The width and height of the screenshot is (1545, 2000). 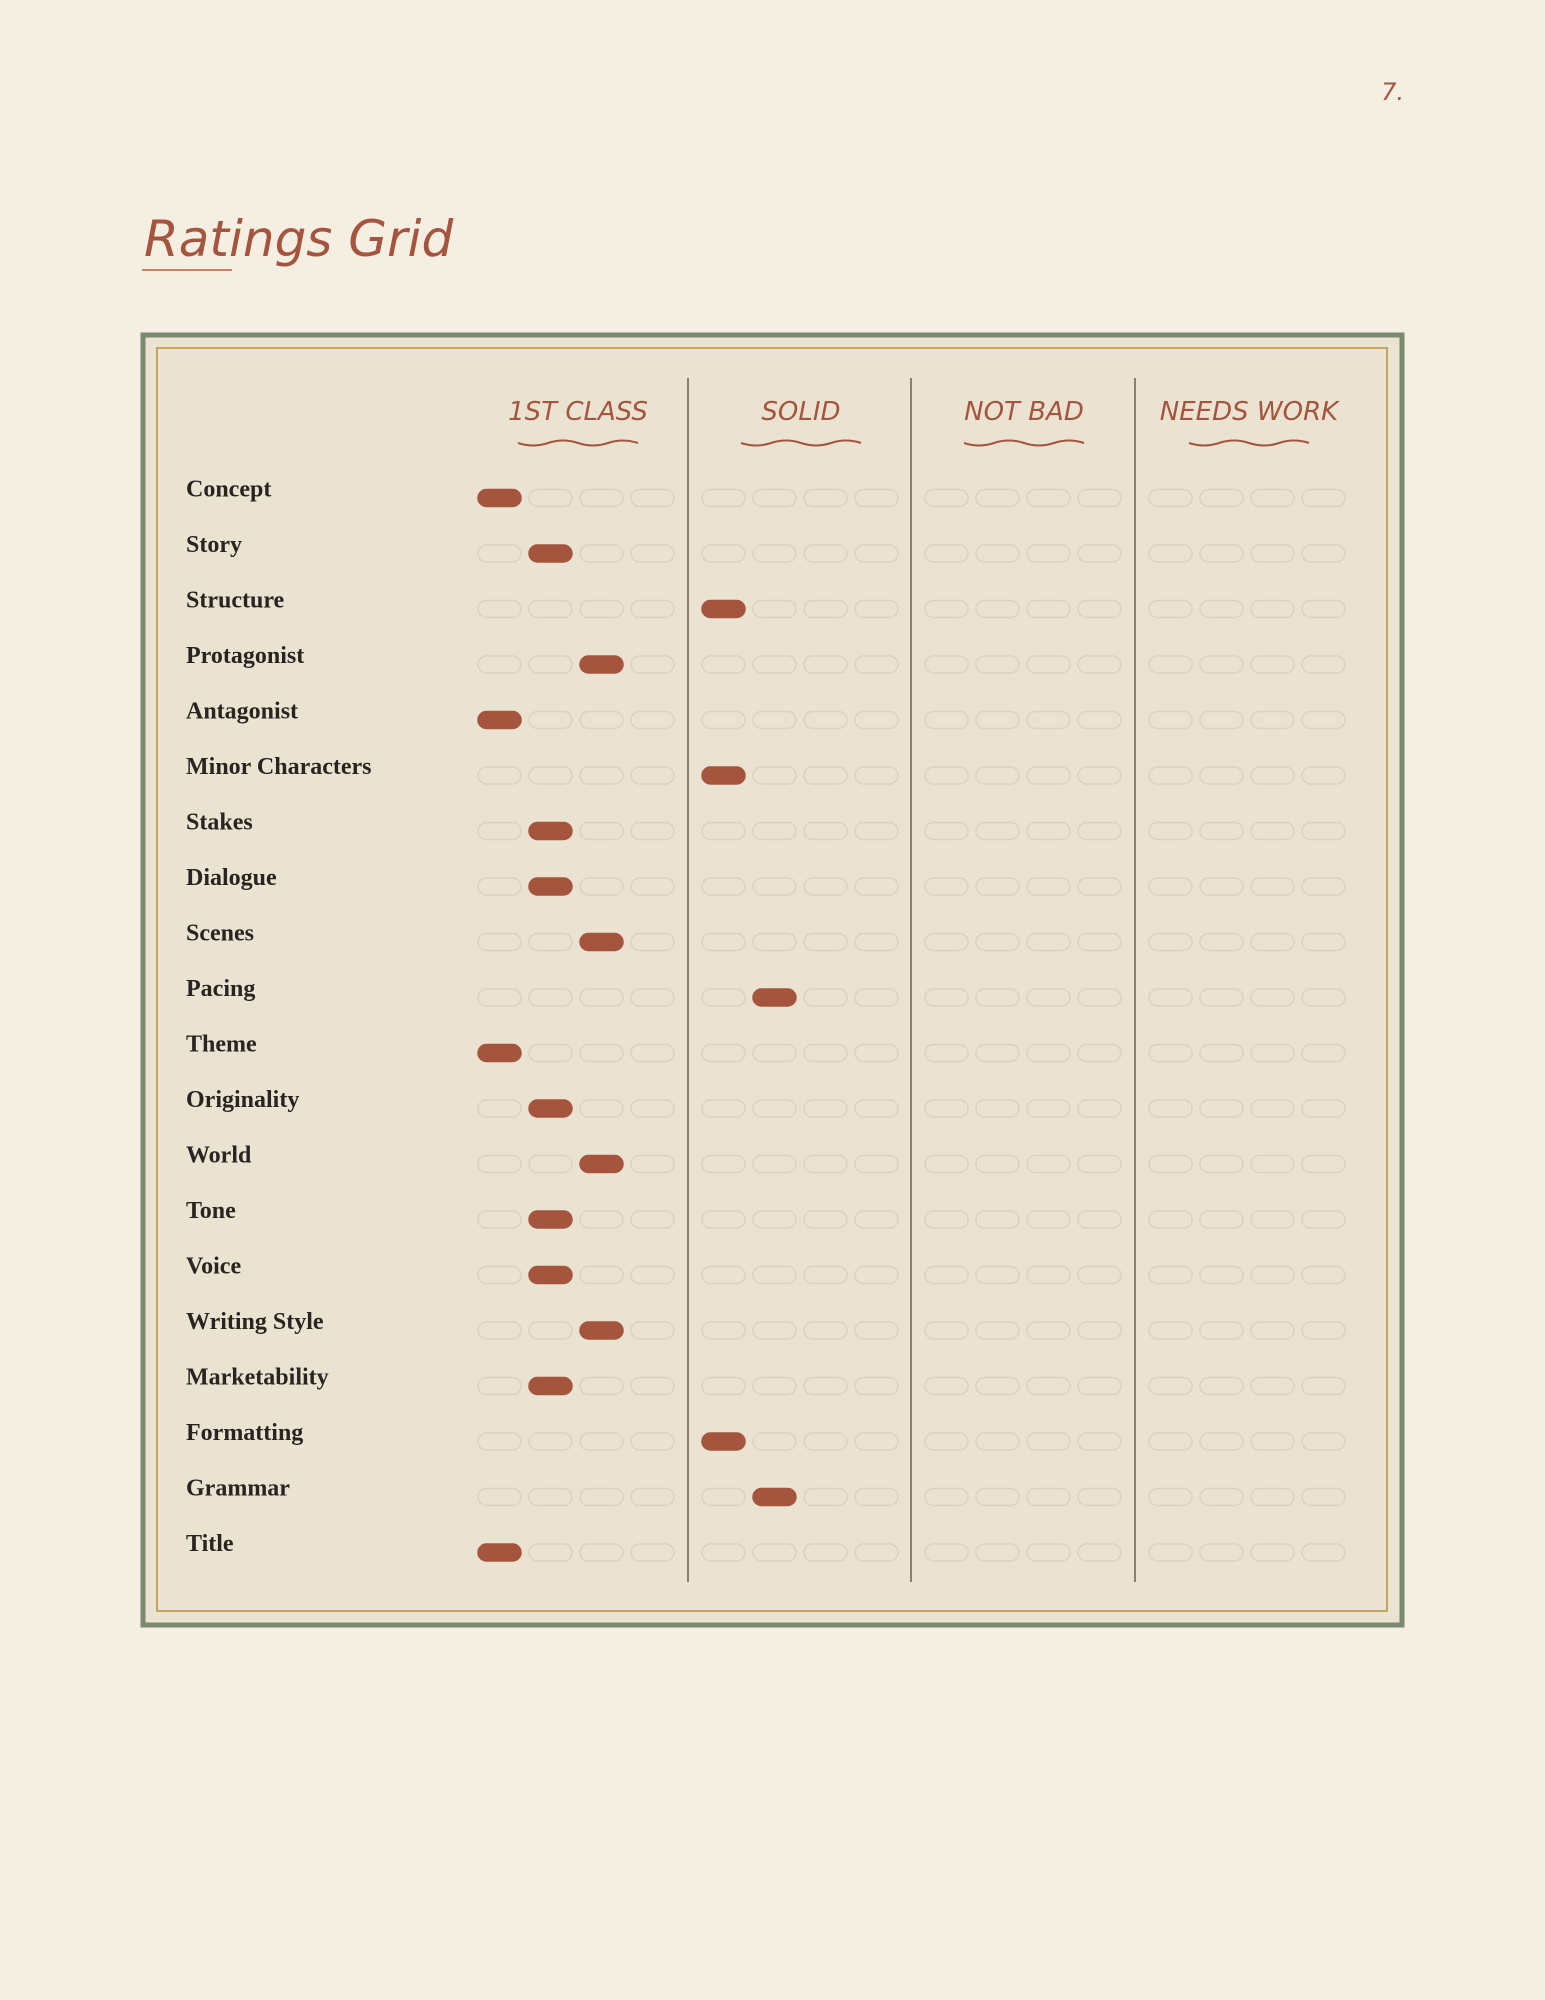 What do you see at coordinates (800, 412) in the screenshot?
I see `column-header: SOLID` at bounding box center [800, 412].